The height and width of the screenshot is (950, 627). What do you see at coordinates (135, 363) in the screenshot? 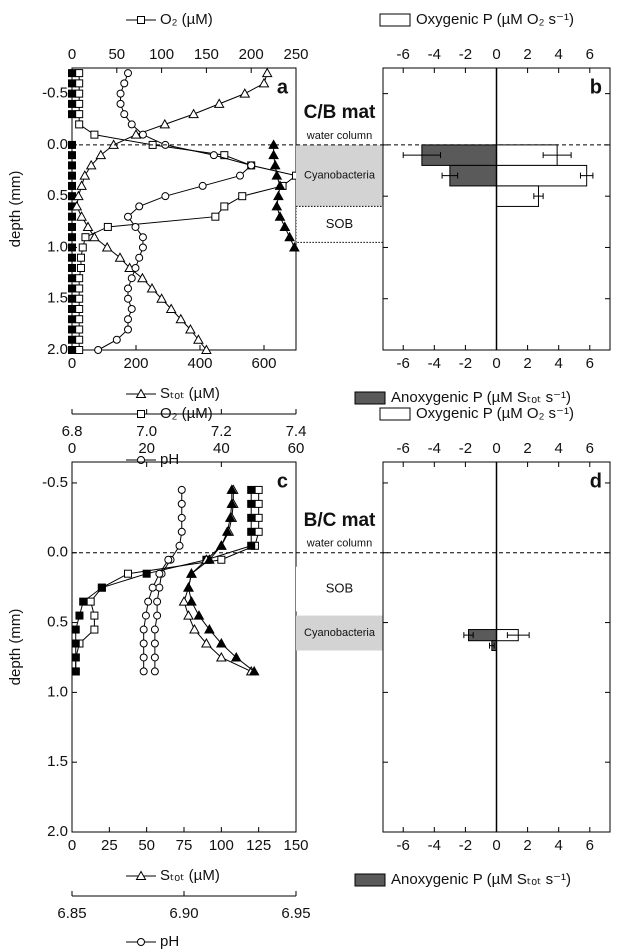
I see `x2-tick-label: 200` at bounding box center [135, 363].